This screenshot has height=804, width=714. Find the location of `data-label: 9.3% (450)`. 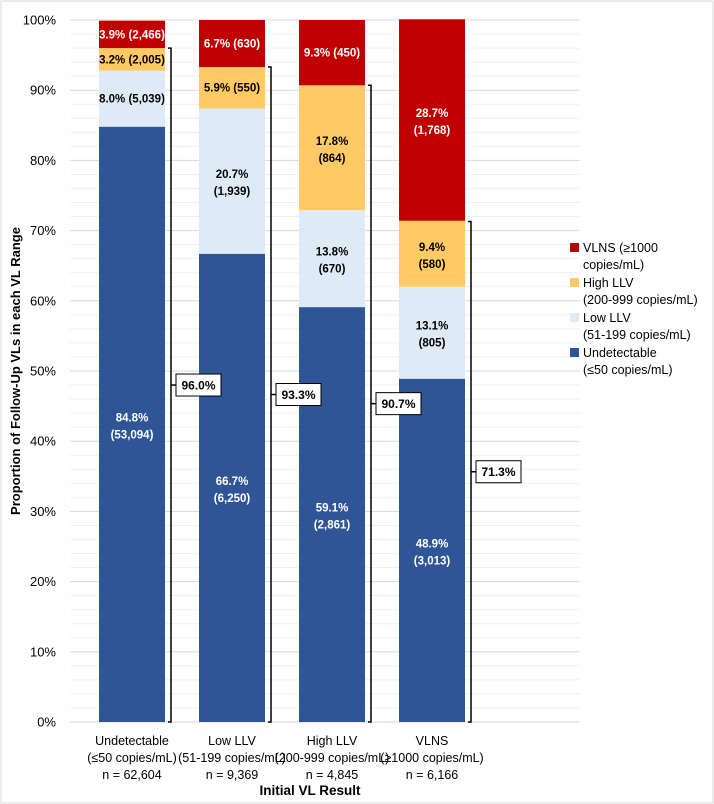

data-label: 9.3% (450) is located at coordinates (332, 54).